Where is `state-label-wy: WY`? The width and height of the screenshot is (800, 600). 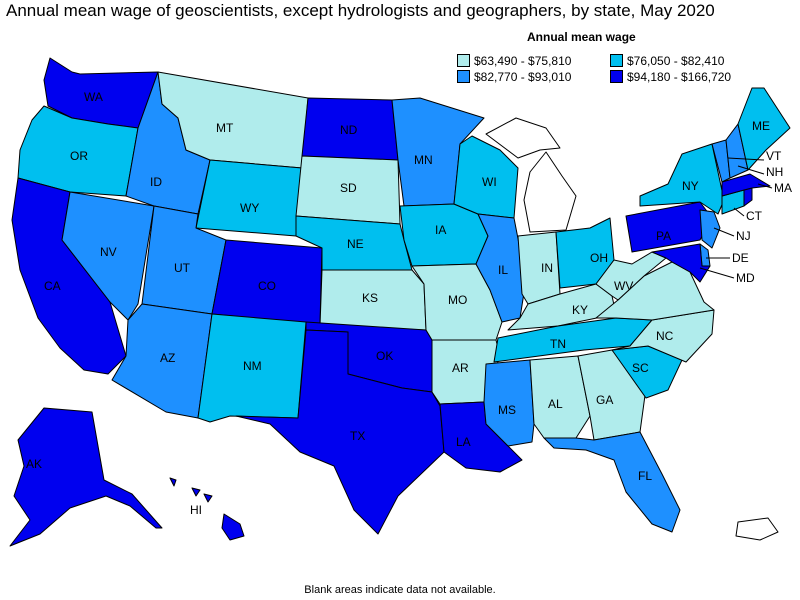
state-label-wy: WY is located at coordinates (249, 208).